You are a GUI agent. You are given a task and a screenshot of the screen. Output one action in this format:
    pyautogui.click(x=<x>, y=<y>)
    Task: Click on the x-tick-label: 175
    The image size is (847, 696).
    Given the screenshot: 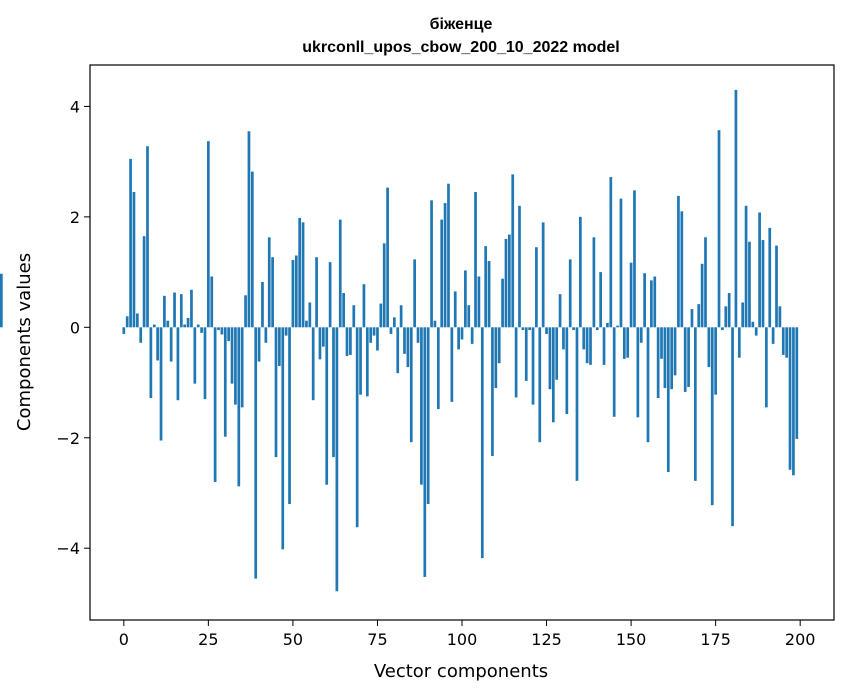 What is the action you would take?
    pyautogui.click(x=715, y=639)
    